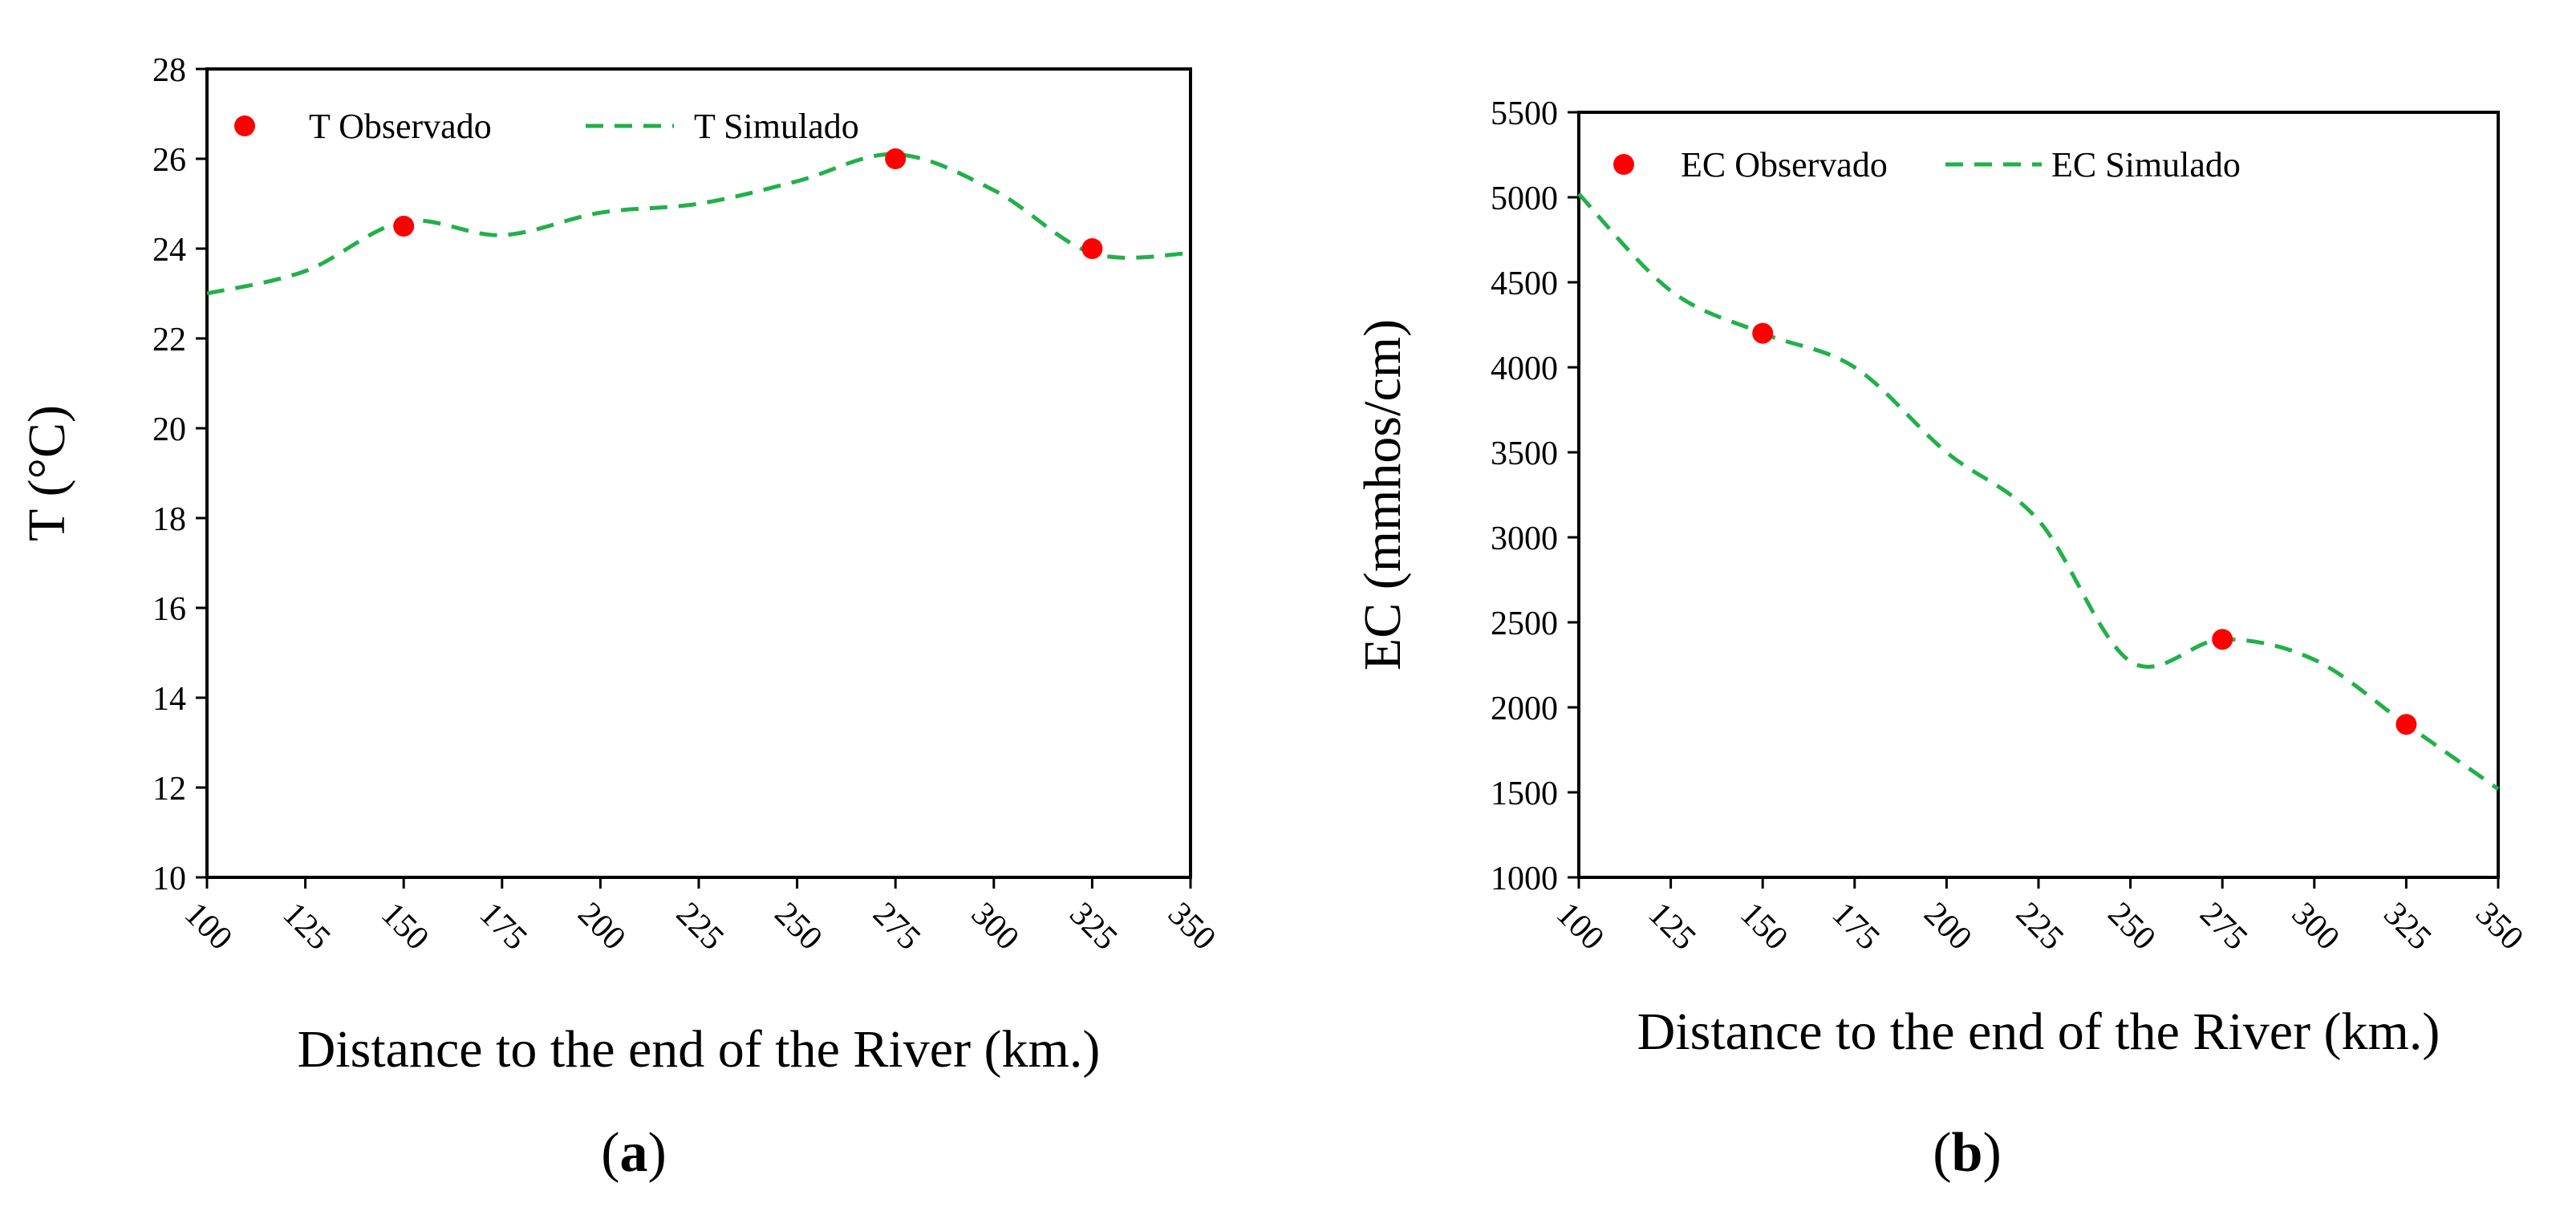 The height and width of the screenshot is (1219, 2576). I want to click on y-axis-title: T (°C), so click(47, 473).